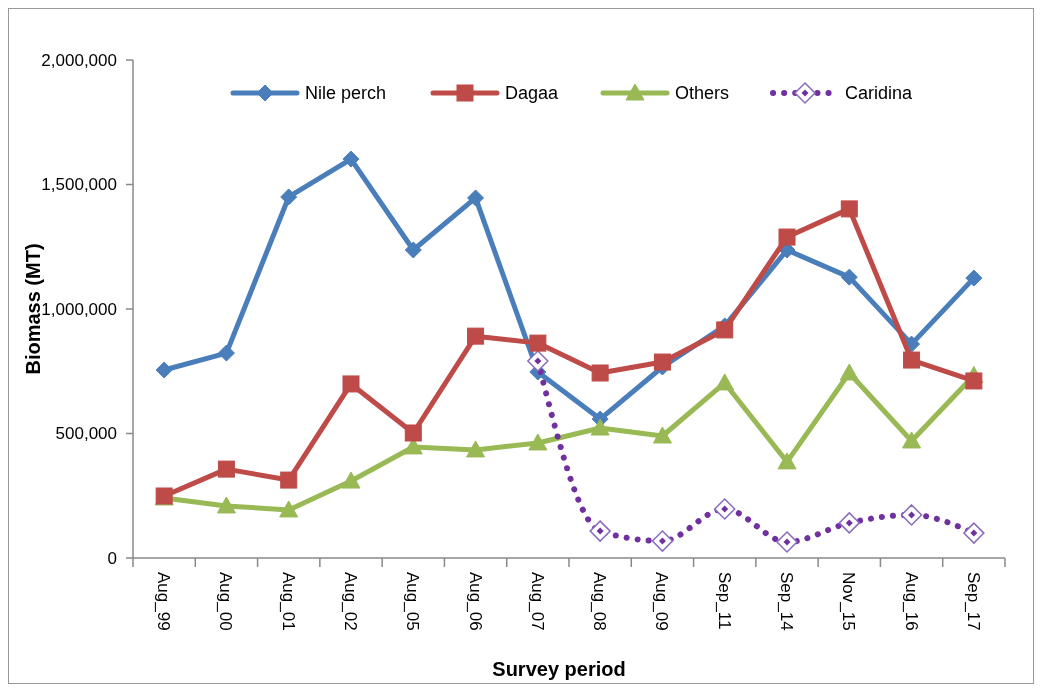 This screenshot has width=1042, height=692. Describe the element at coordinates (911, 601) in the screenshot. I see `x-tick-label: Aug_16` at that location.